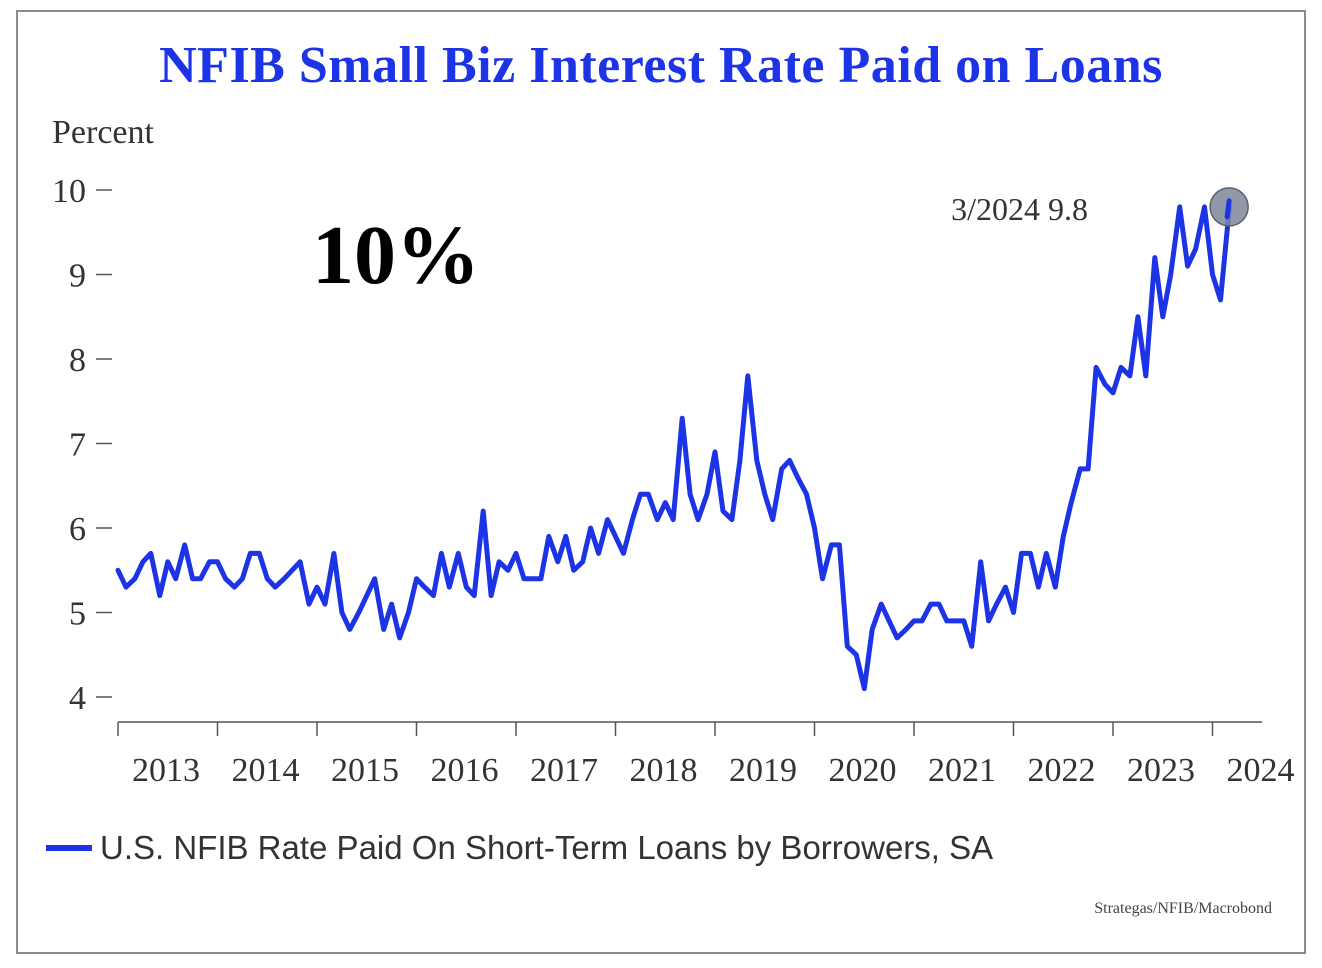  What do you see at coordinates (77, 614) in the screenshot?
I see `y-tick-label: 5` at bounding box center [77, 614].